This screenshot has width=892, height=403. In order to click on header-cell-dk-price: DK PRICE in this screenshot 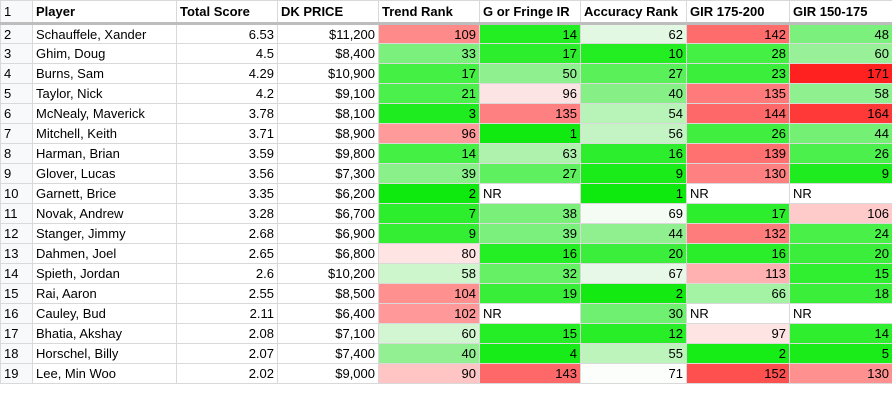, I will do `click(328, 12)`.